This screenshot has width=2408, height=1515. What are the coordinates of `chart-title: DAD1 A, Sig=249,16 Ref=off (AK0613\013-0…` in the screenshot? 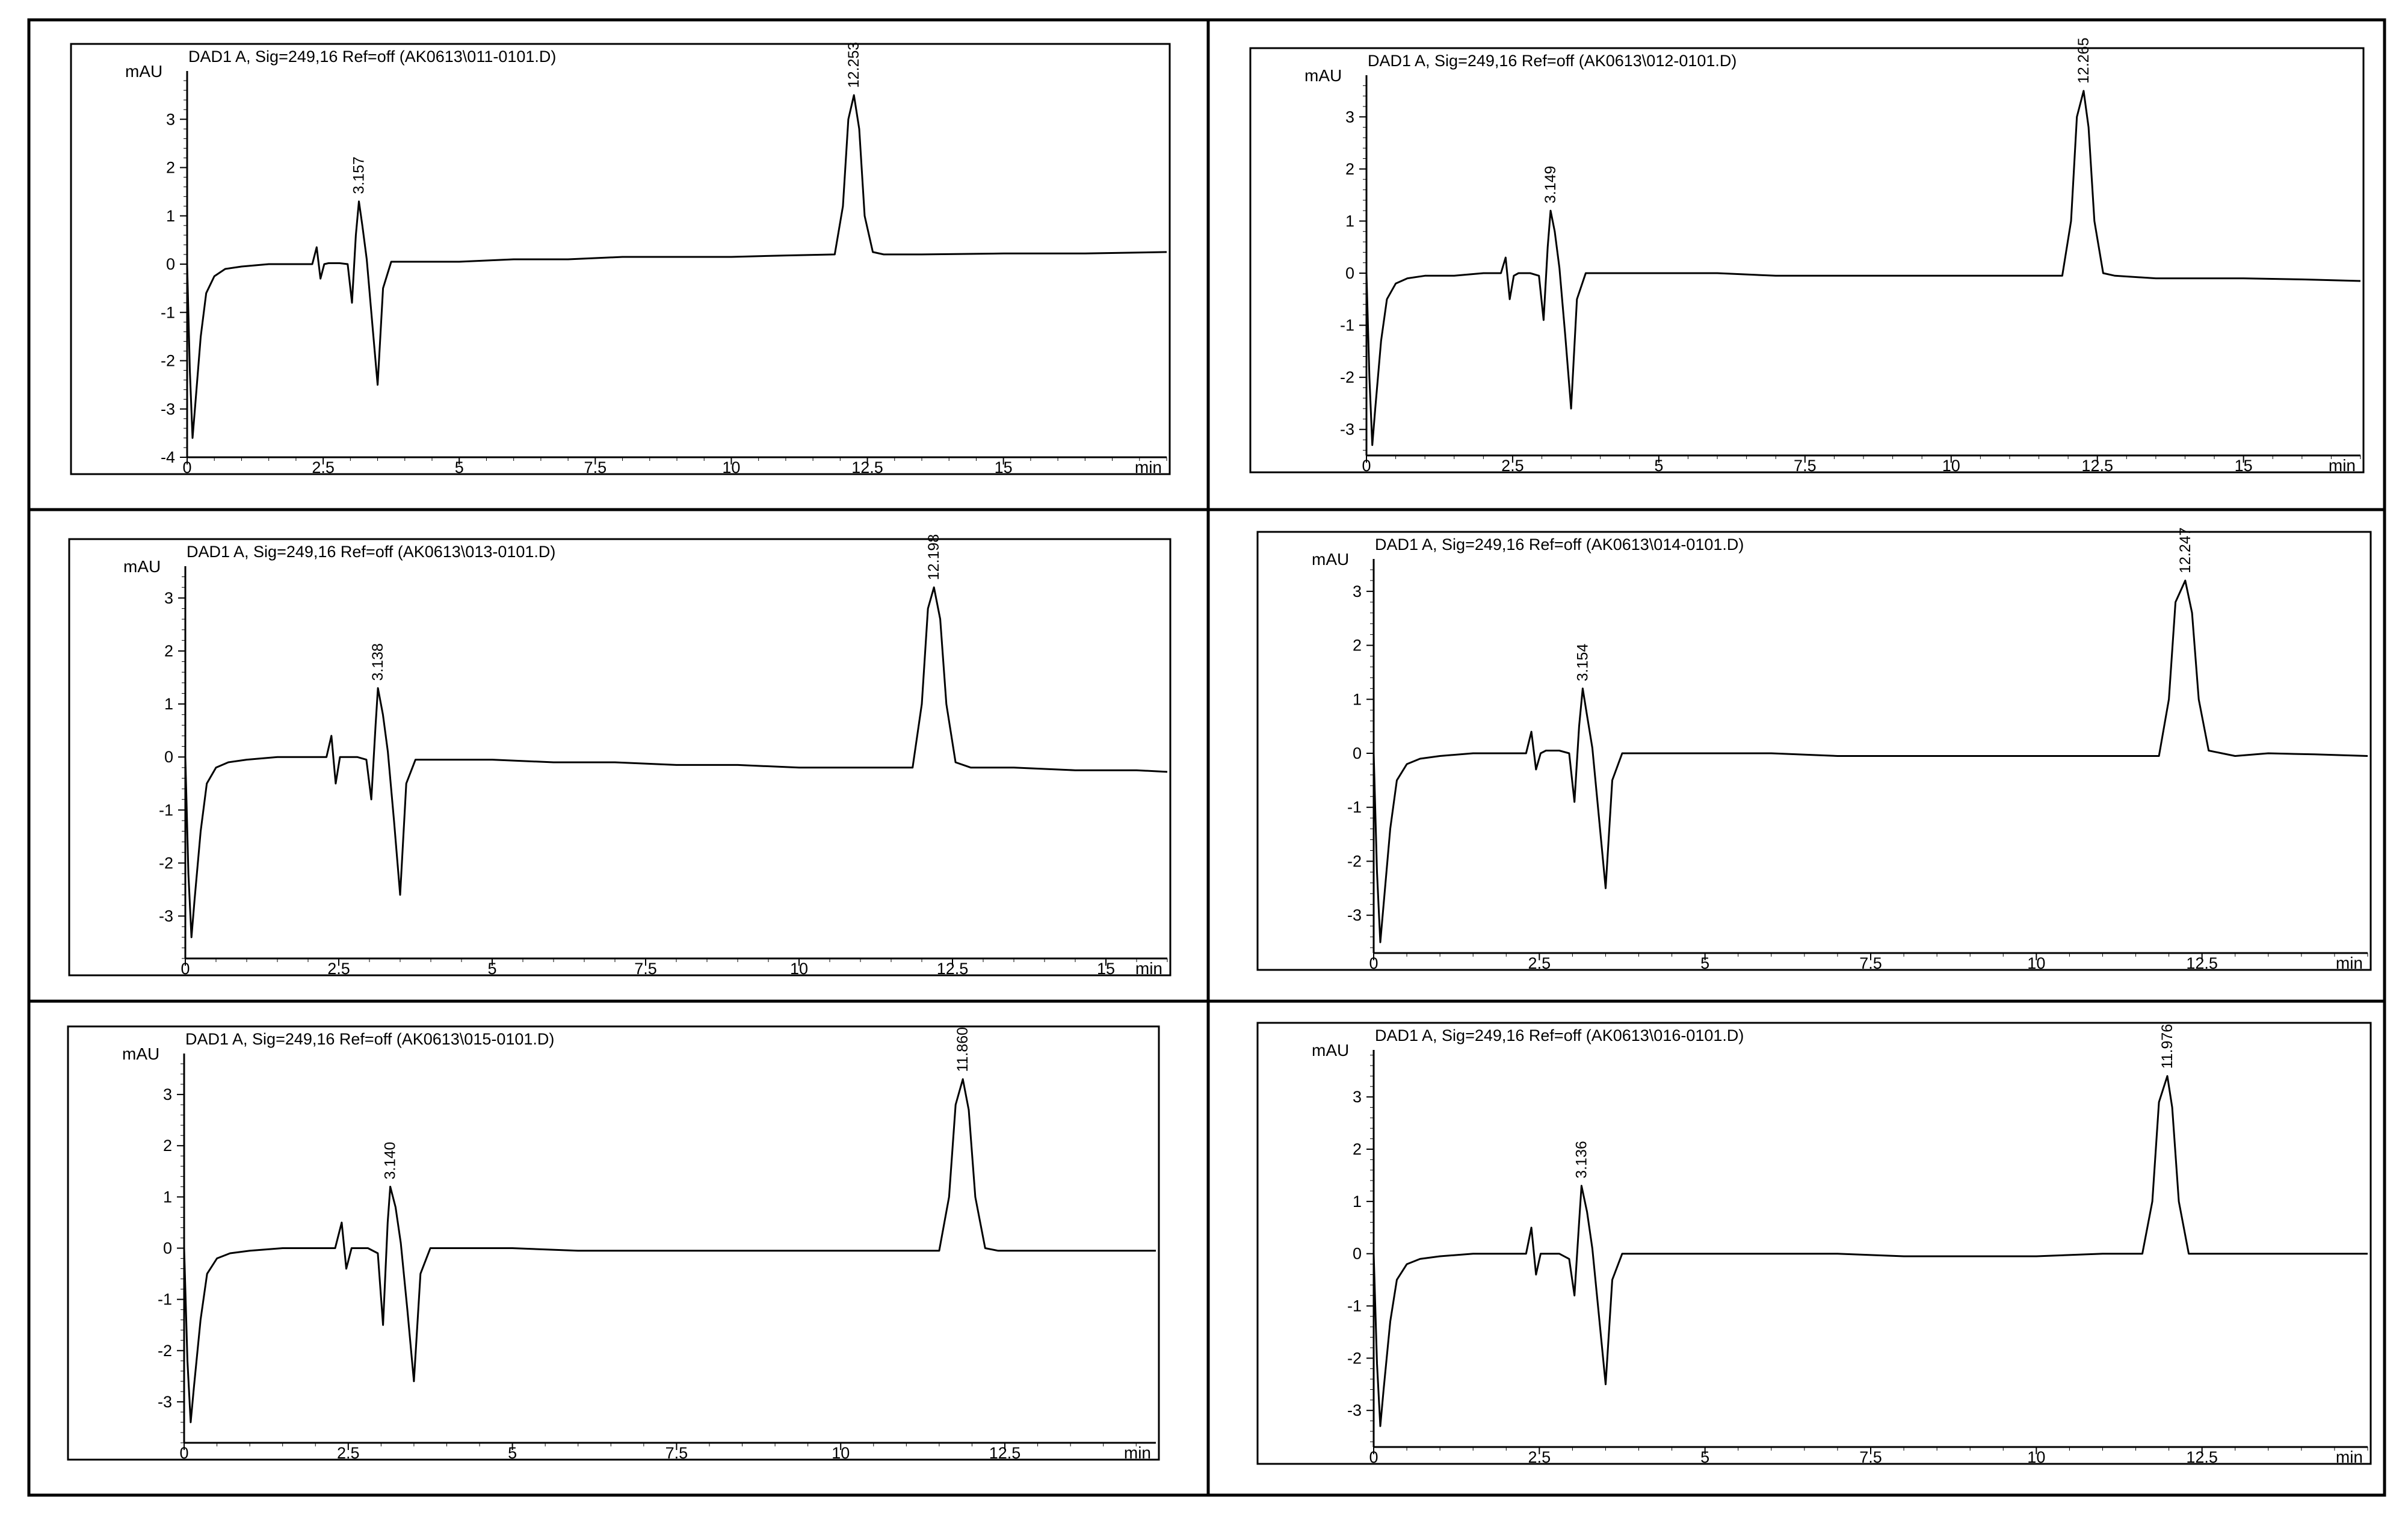 It's located at (371, 552).